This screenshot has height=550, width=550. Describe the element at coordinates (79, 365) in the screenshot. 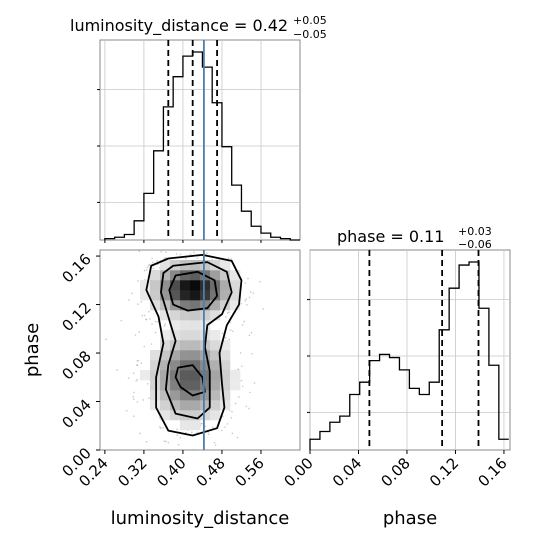

I see `density-yticks: 0.000.040.080.120.16` at that location.